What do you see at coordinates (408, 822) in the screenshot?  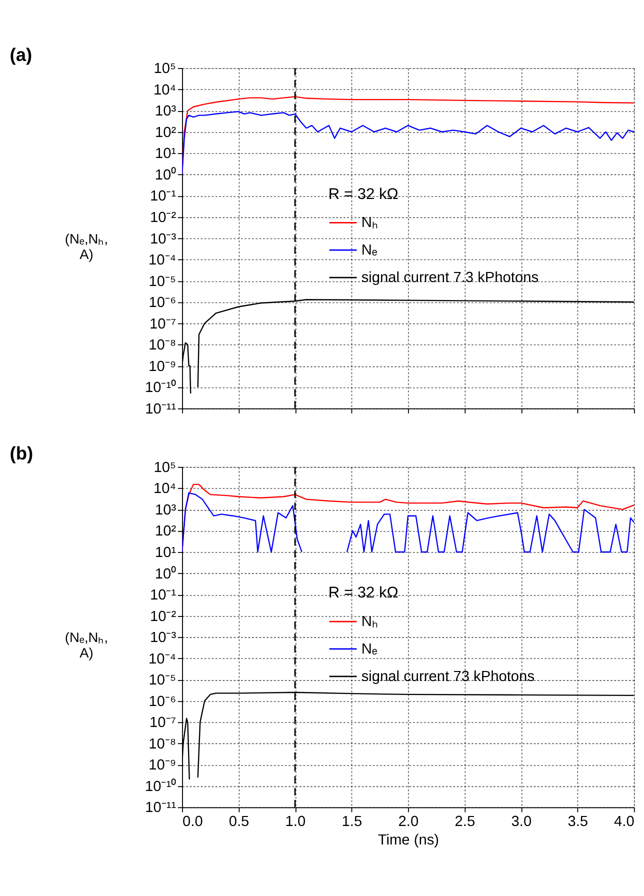 I see `x-tick-label: 2.0` at bounding box center [408, 822].